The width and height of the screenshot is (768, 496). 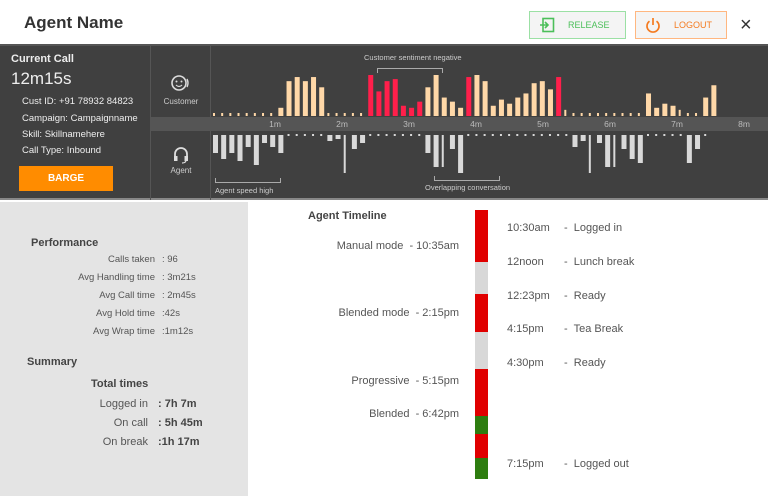 What do you see at coordinates (170, 259) in the screenshot?
I see `perf-value: : 96` at bounding box center [170, 259].